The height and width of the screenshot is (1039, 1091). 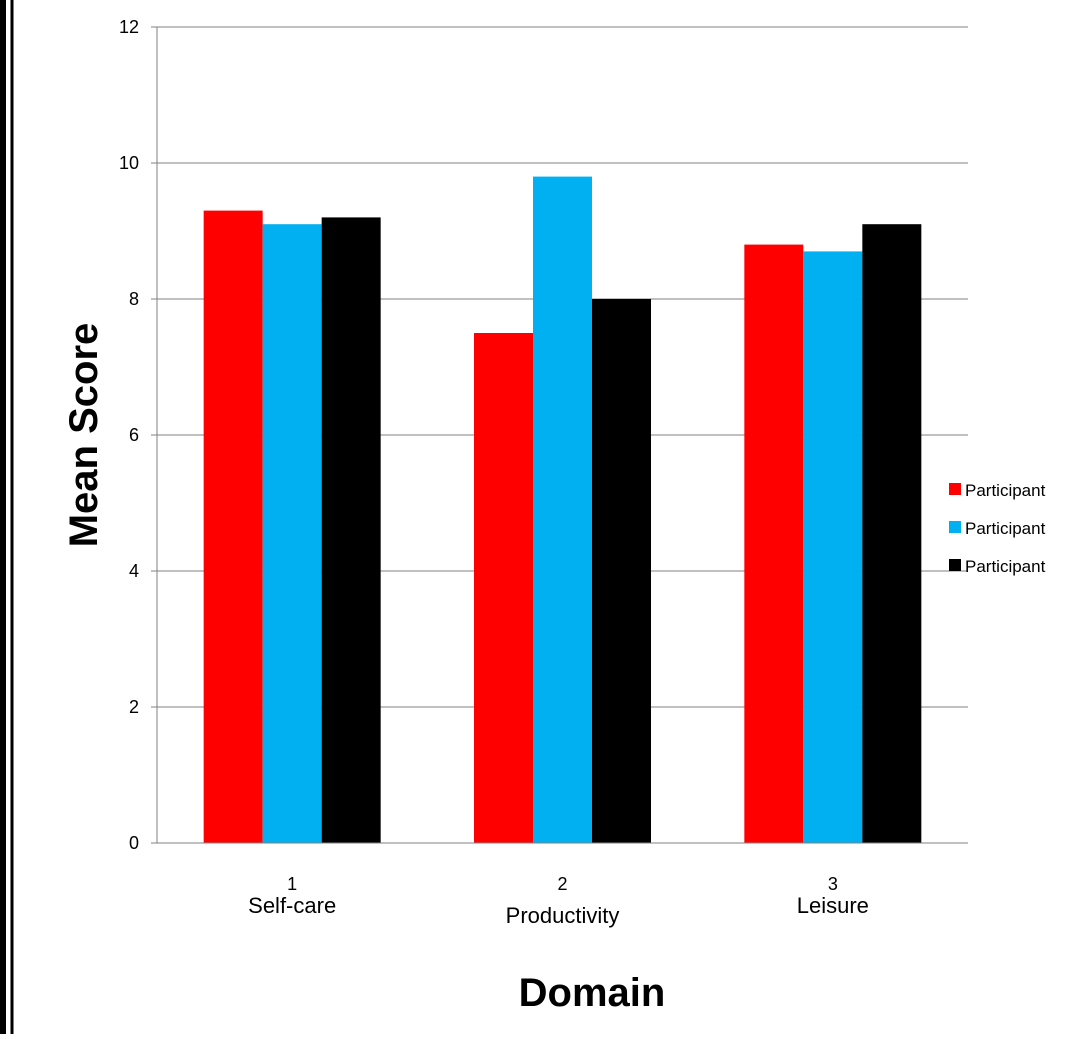 I want to click on y-axis-title: Mean Score, so click(x=84, y=435).